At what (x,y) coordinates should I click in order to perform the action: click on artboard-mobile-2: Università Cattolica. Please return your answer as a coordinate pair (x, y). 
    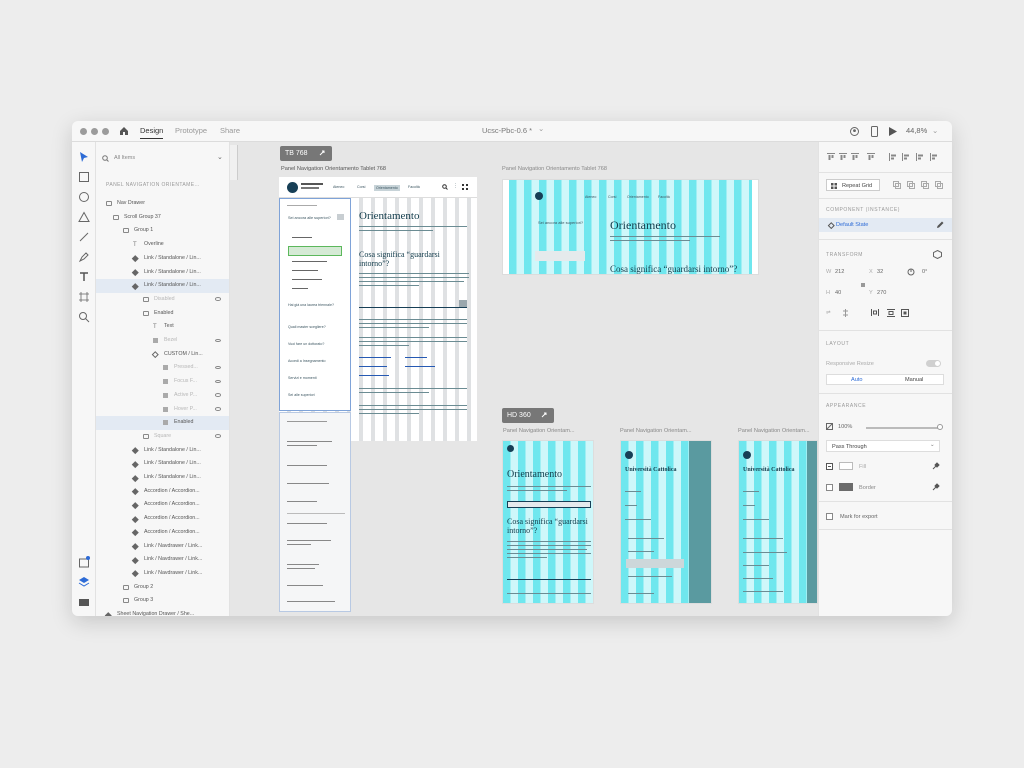
    Looking at the image, I should click on (666, 522).